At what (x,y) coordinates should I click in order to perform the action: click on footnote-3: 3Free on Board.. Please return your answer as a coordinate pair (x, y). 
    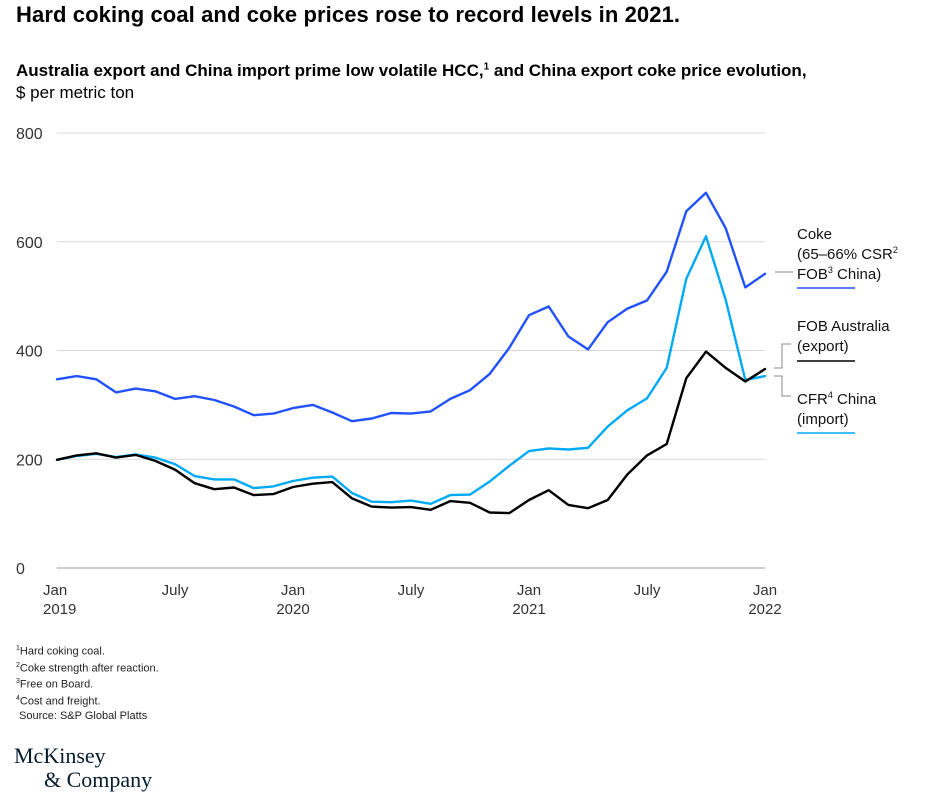
    Looking at the image, I should click on (55, 684).